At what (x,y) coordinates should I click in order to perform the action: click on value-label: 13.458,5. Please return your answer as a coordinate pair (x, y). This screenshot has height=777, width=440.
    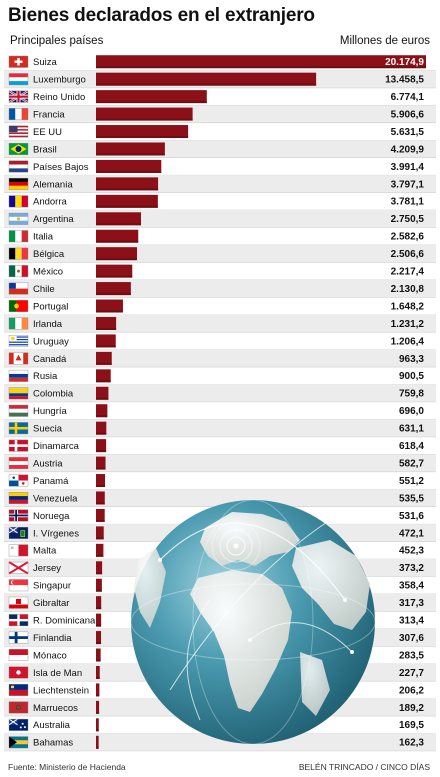
    Looking at the image, I should click on (404, 80).